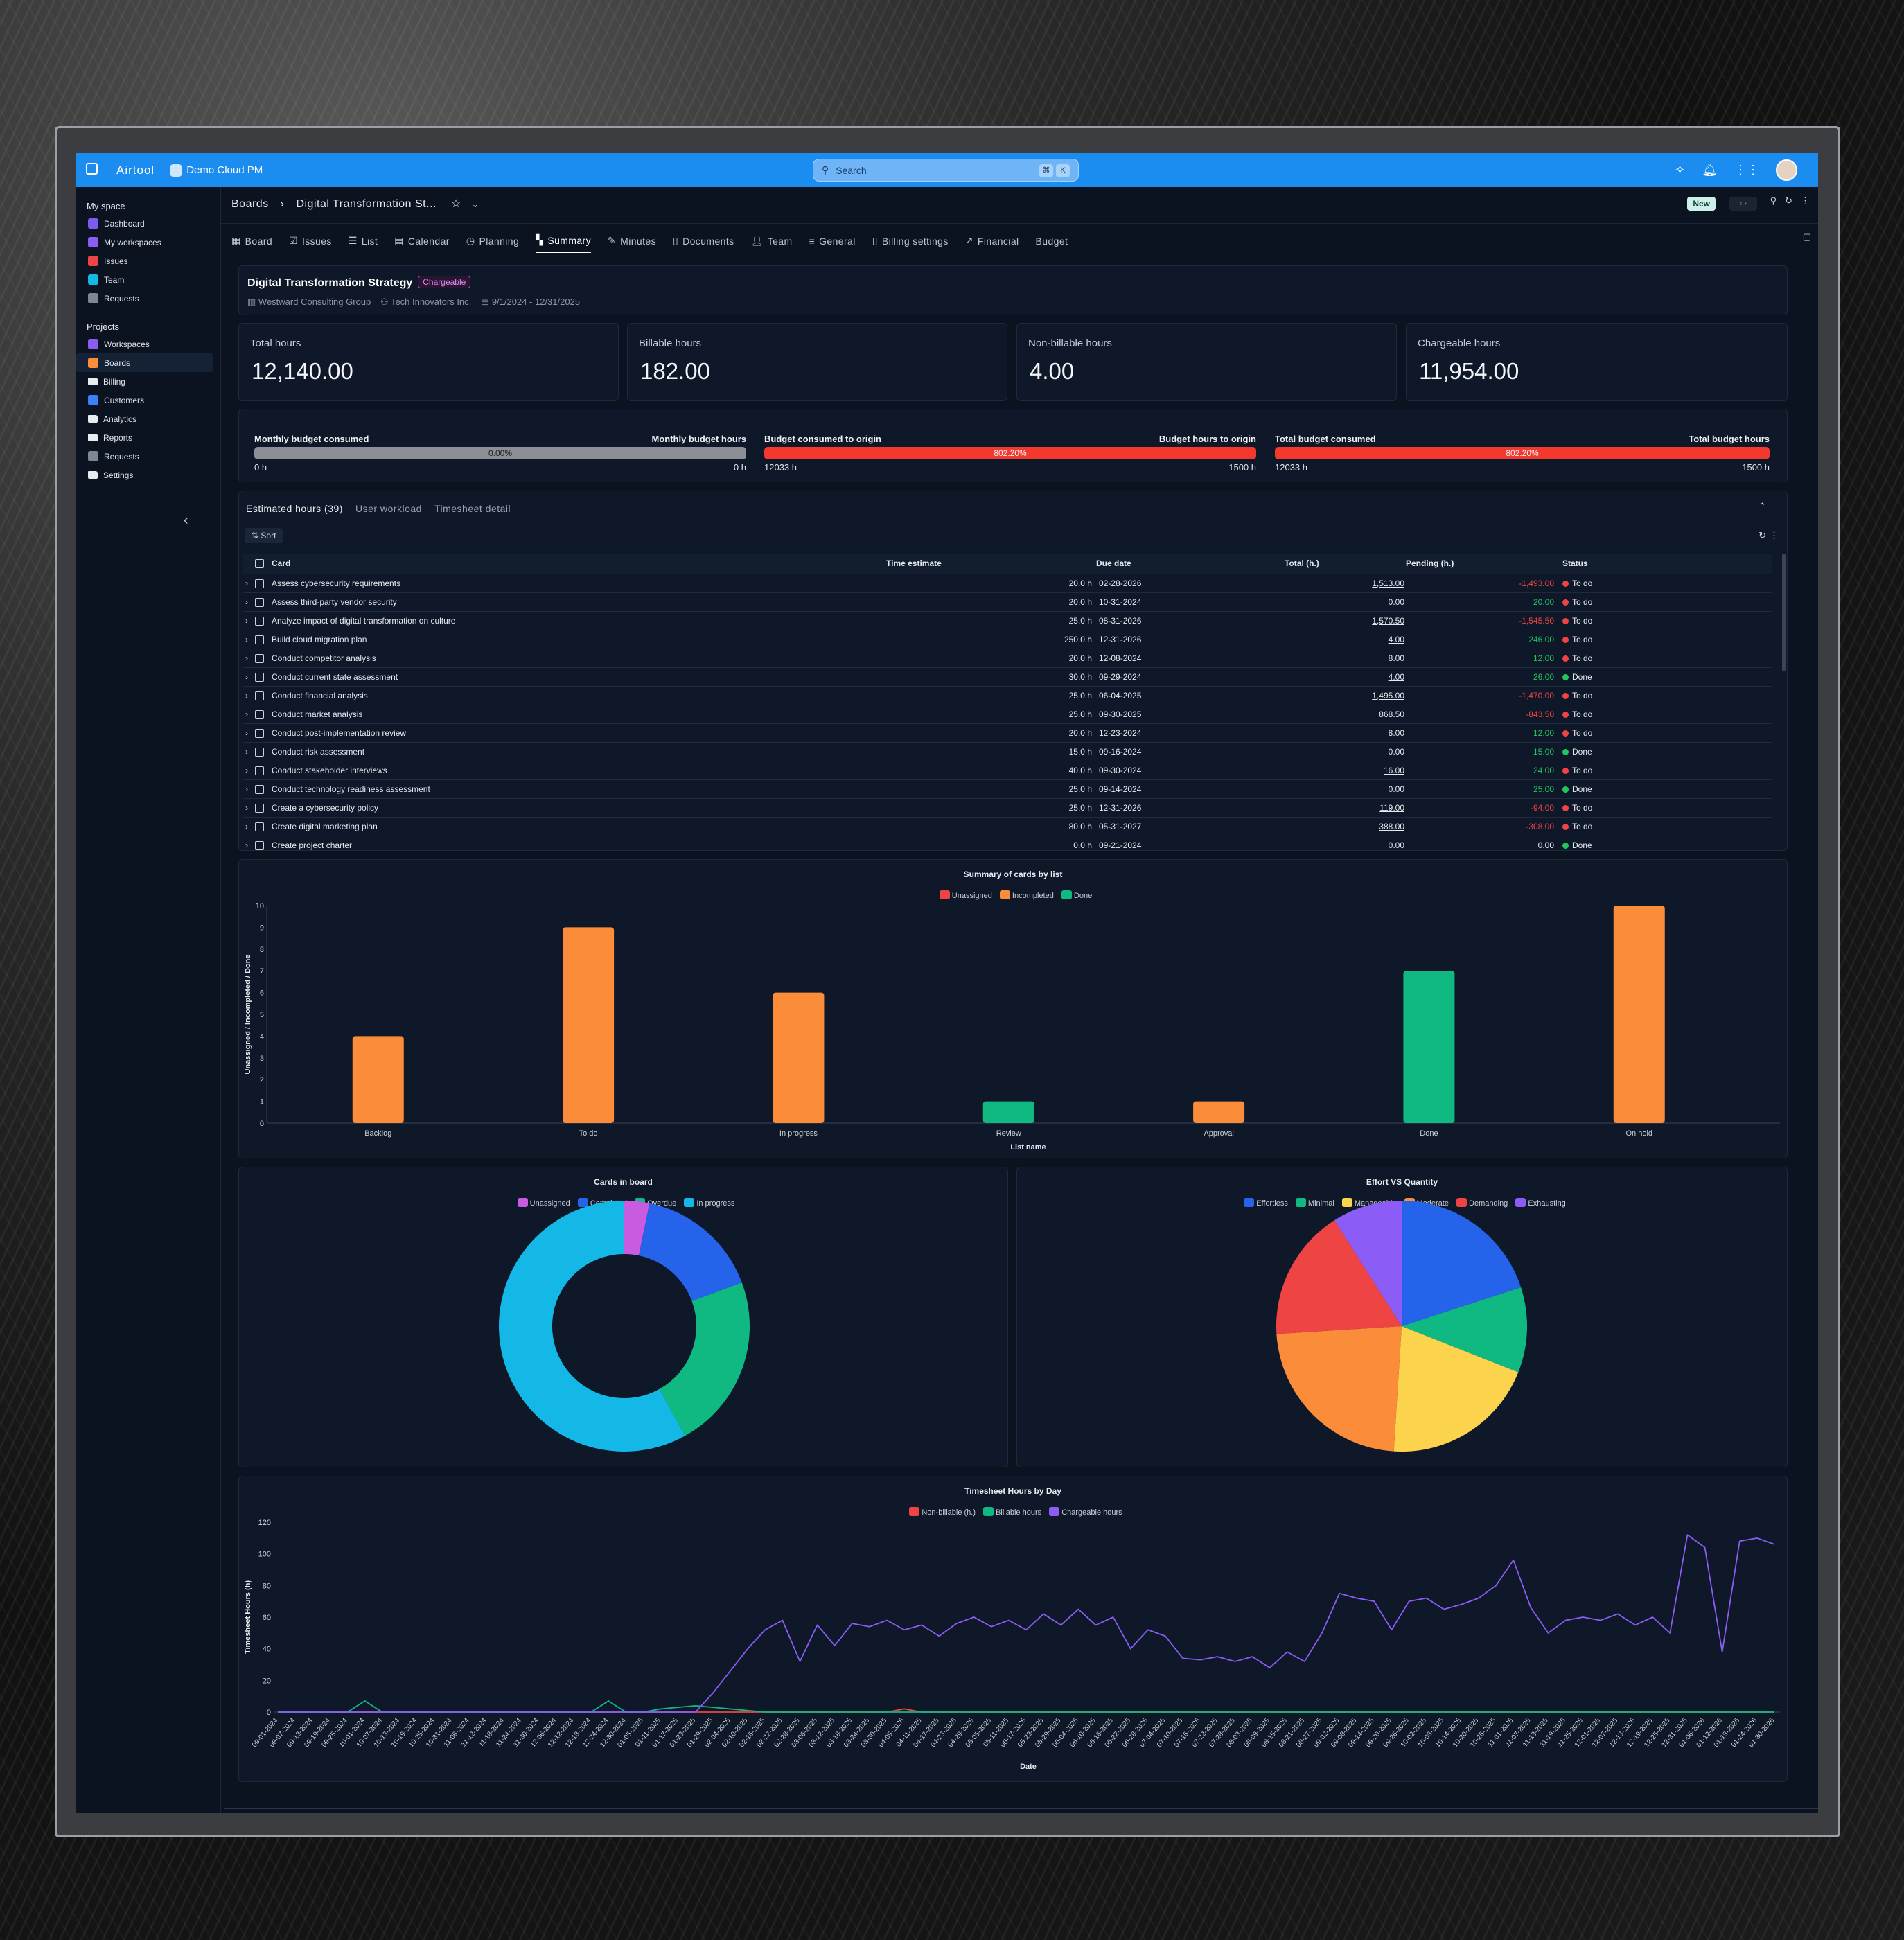 Image resolution: width=1904 pixels, height=1940 pixels. What do you see at coordinates (579, 826) in the screenshot?
I see `cell-card: Create digital marketing plan` at bounding box center [579, 826].